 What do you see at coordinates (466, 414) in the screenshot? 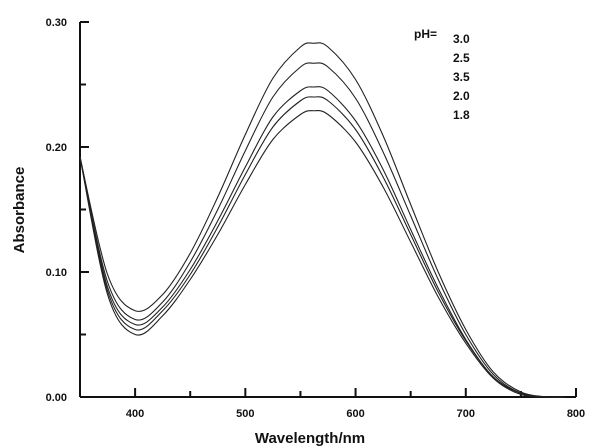
I see `x-tick-label: 700` at bounding box center [466, 414].